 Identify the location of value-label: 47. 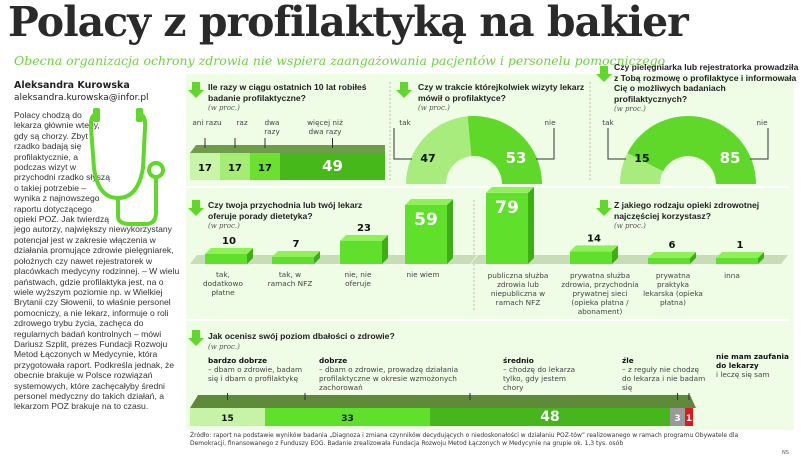
(427, 158).